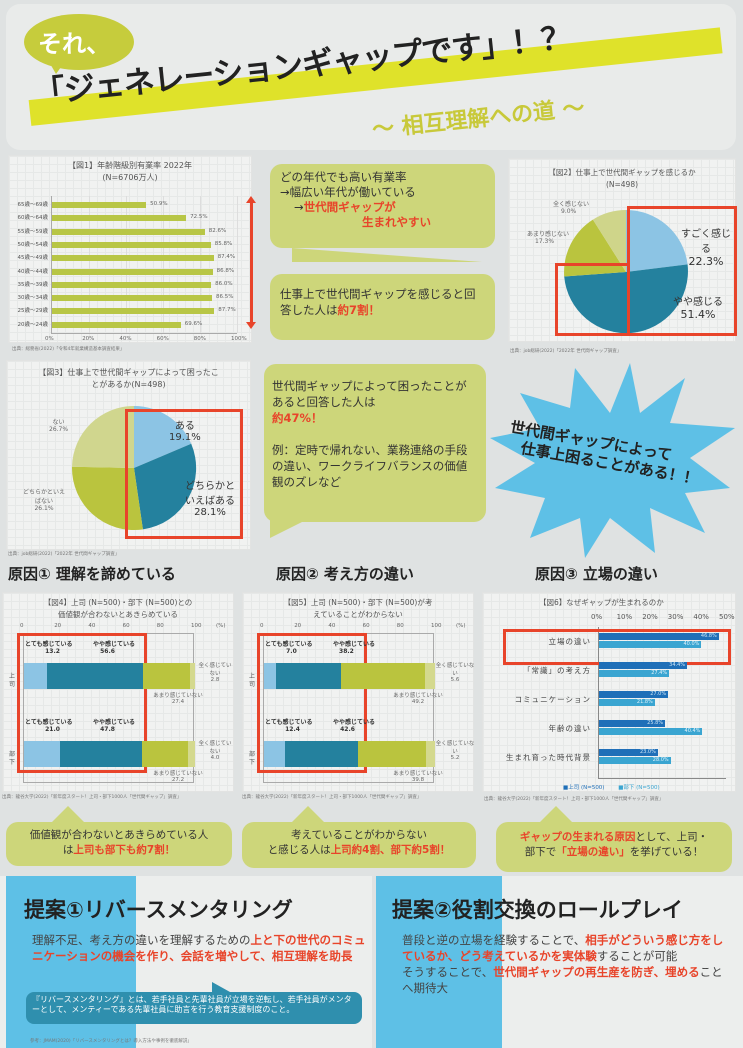 The height and width of the screenshot is (1048, 743). What do you see at coordinates (584, 788) in the screenshot?
I see `legend-boss: ■上司 (N=500)` at bounding box center [584, 788].